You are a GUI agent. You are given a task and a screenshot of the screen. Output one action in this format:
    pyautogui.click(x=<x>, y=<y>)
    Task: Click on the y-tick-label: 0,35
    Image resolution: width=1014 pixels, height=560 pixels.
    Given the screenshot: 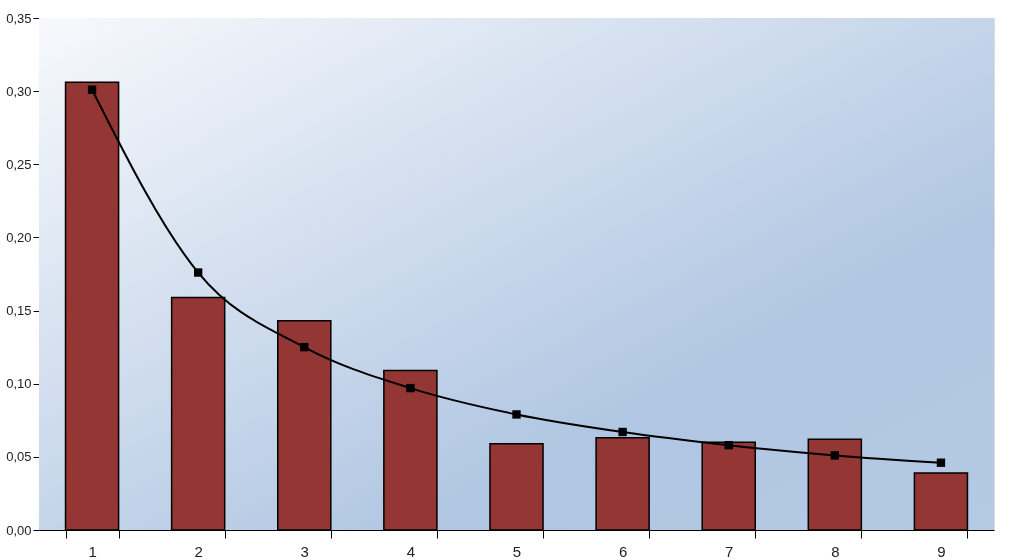 What is the action you would take?
    pyautogui.click(x=19, y=18)
    